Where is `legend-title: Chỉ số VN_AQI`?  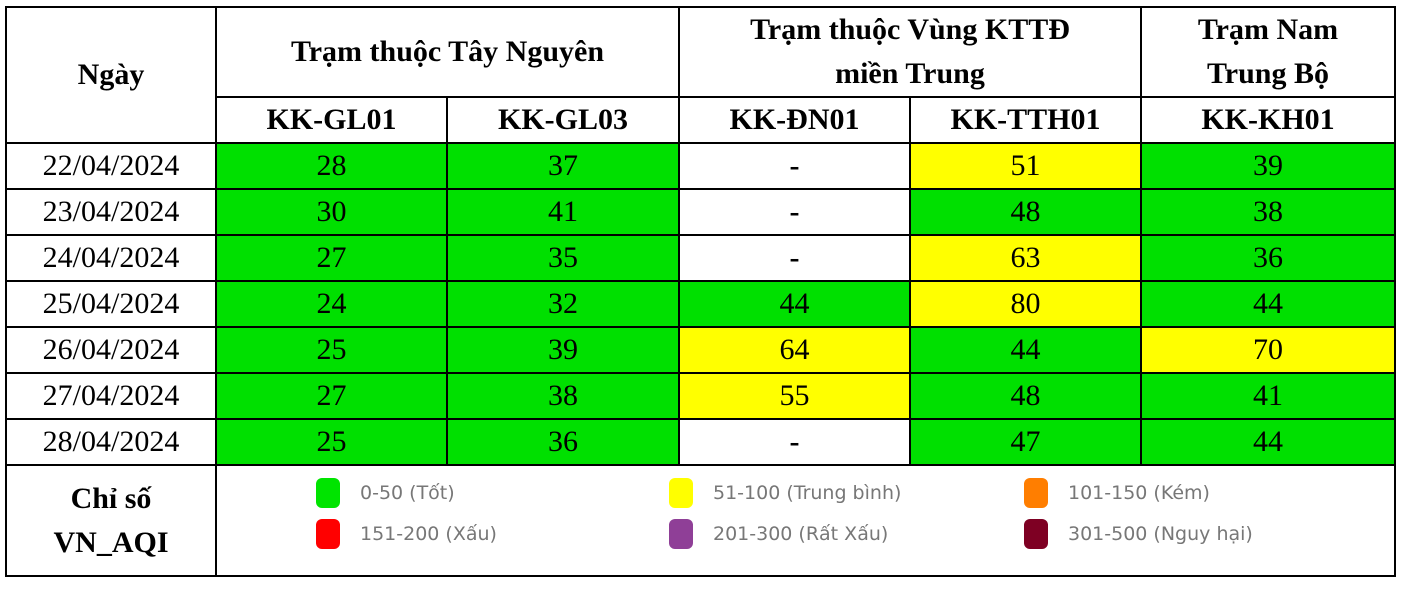 legend-title: Chỉ số VN_AQI is located at coordinates (111, 520).